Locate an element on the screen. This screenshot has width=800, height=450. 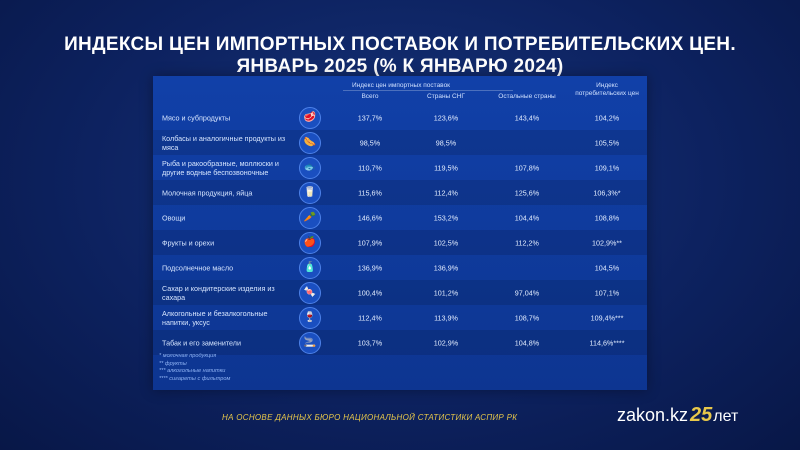
footnote: **** сигареты с фильтром is located at coordinates (195, 378).